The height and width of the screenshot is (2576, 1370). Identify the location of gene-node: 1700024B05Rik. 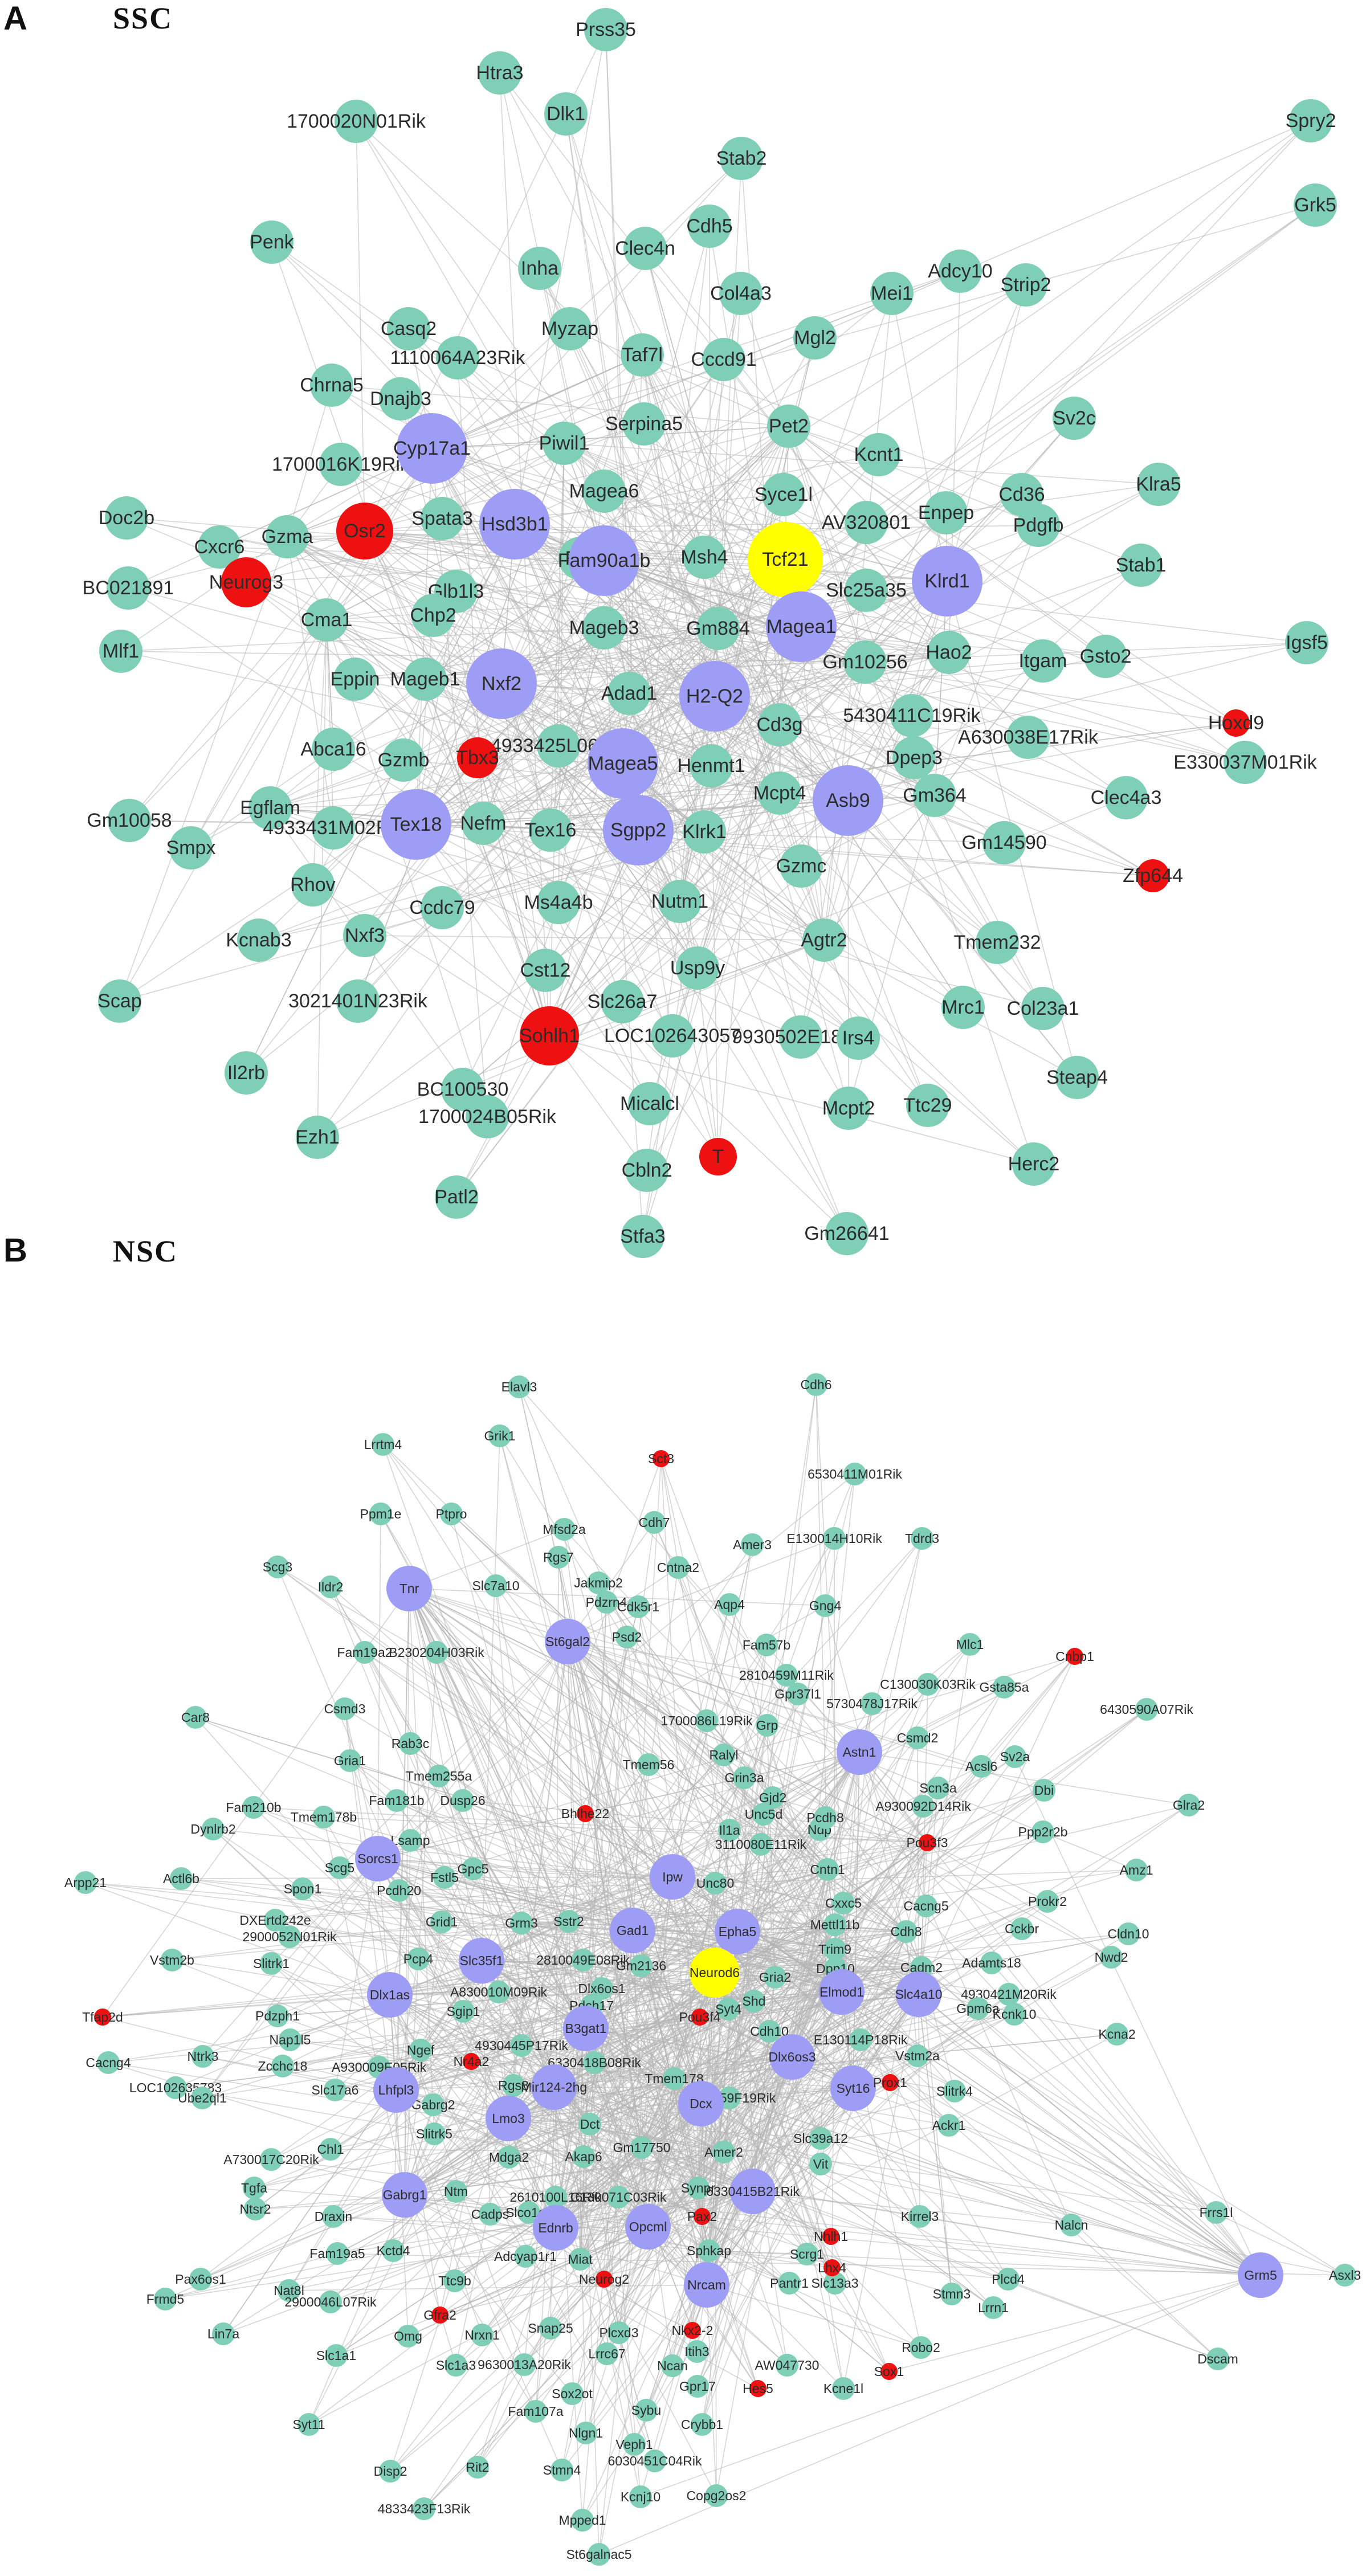
(488, 1116).